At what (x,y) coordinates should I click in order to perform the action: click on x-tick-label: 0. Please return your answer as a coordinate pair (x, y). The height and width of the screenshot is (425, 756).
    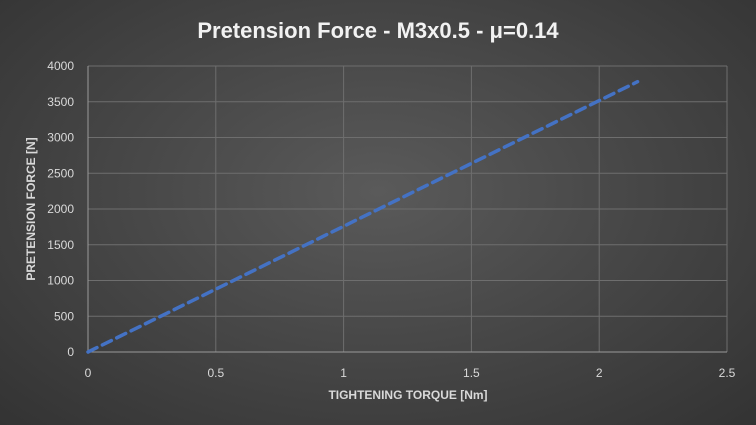
    Looking at the image, I should click on (88, 373).